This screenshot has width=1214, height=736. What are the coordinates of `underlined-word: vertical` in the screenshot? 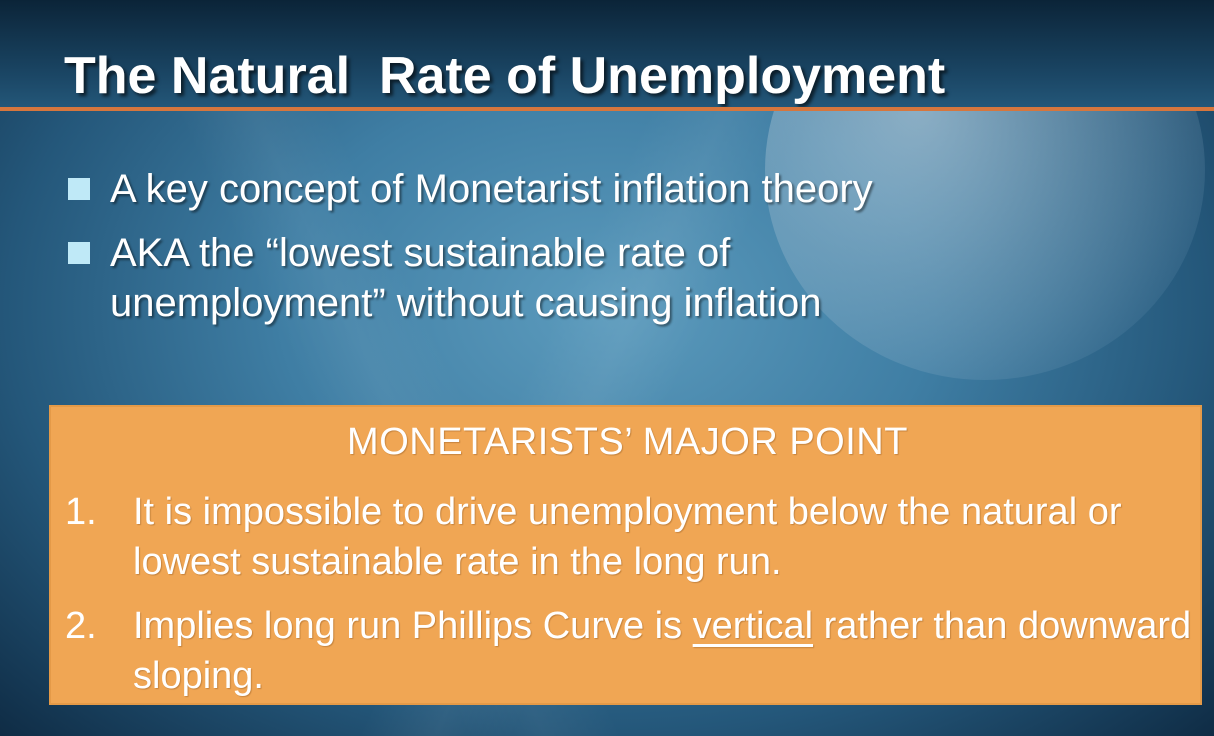 It's located at (753, 626).